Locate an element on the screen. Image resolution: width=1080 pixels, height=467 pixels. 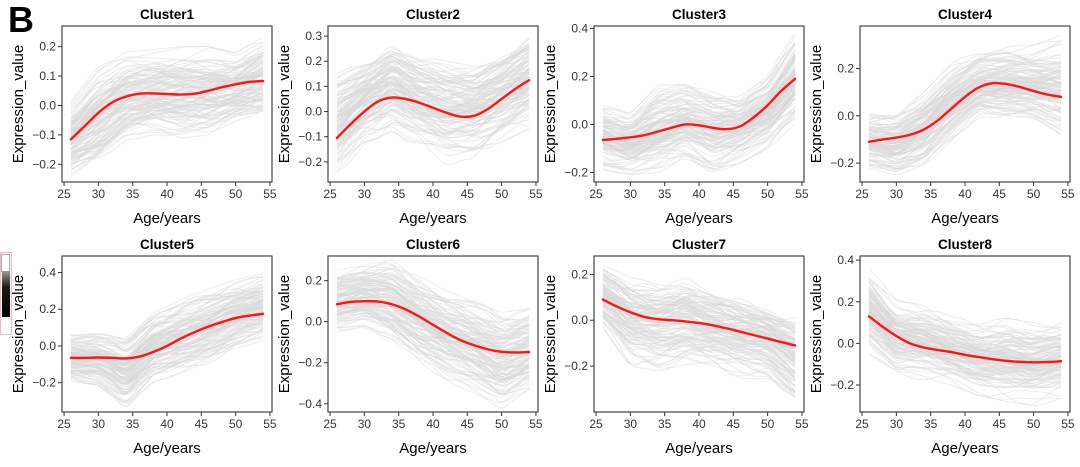
y-tick-label: 0.1 is located at coordinates (313, 86).